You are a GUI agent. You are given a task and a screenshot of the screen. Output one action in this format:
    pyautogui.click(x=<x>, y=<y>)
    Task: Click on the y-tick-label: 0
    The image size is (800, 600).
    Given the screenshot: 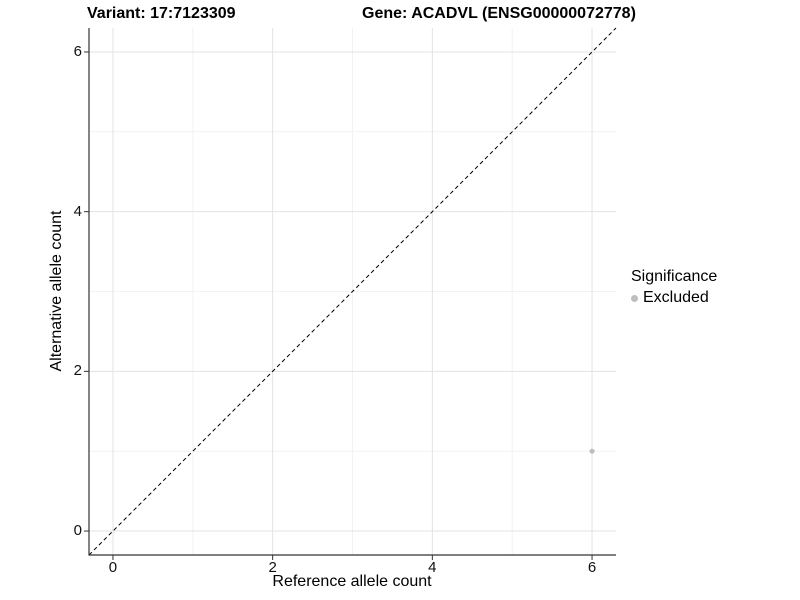 What is the action you would take?
    pyautogui.click(x=77, y=531)
    